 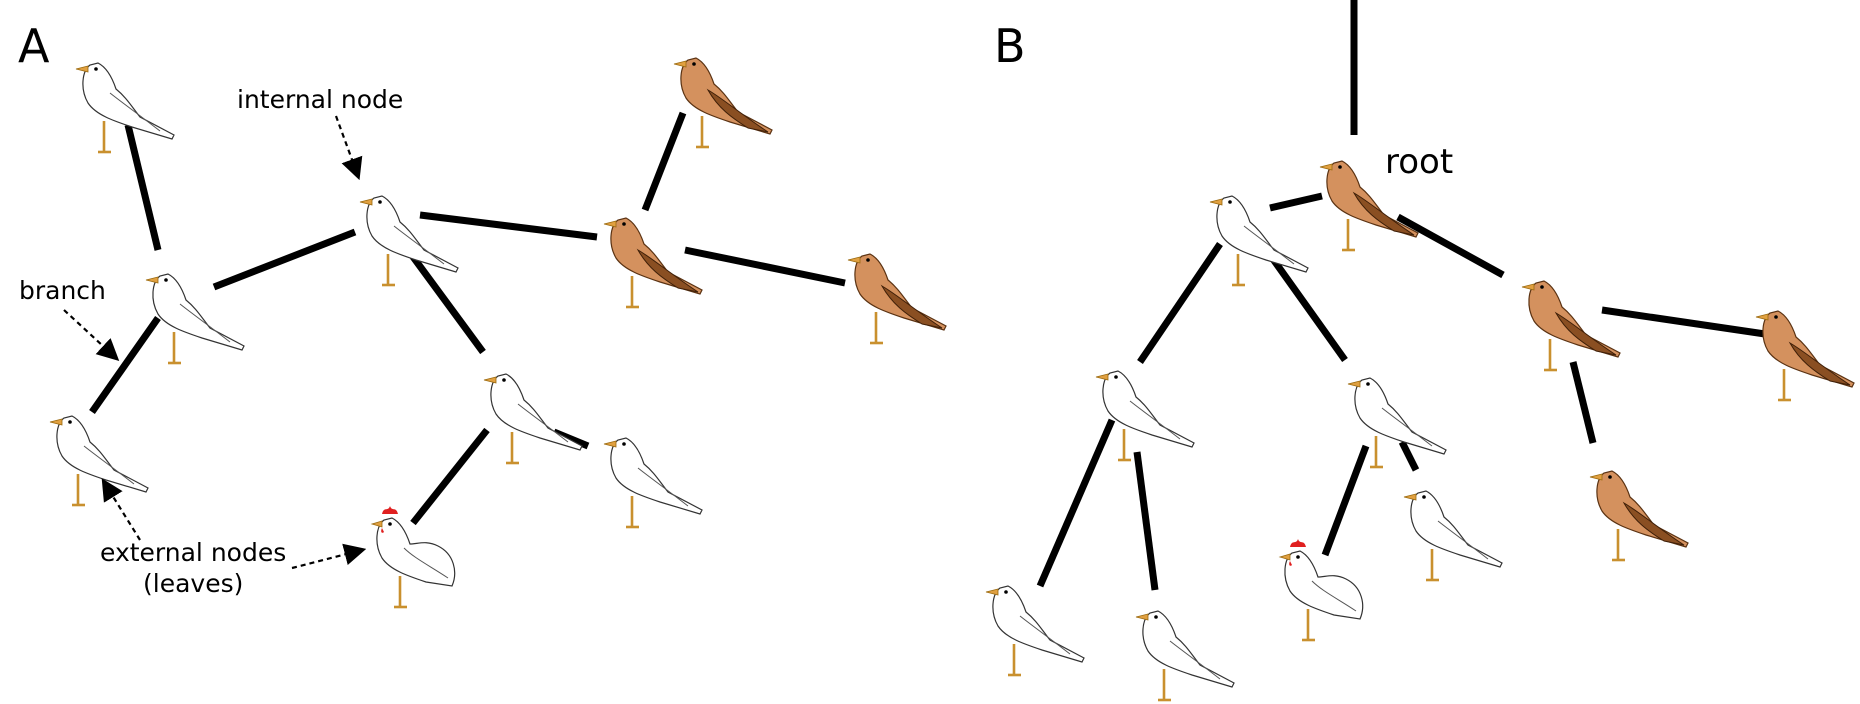 What do you see at coordinates (193, 552) in the screenshot?
I see `external-nodes-label: external nodes` at bounding box center [193, 552].